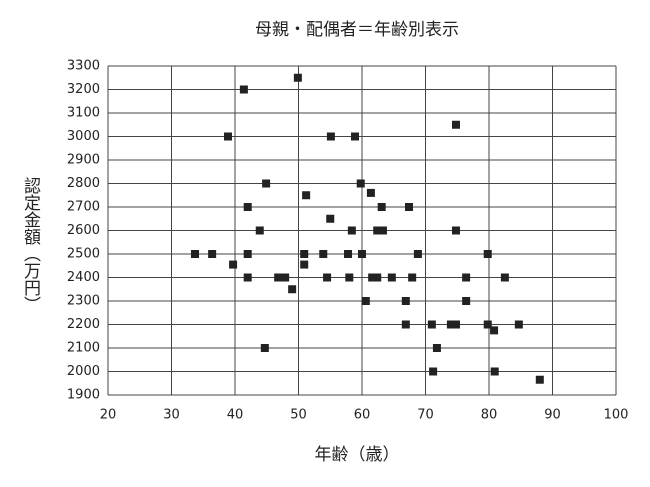 This screenshot has height=487, width=650. I want to click on y-tick-label: 2900, so click(83, 160).